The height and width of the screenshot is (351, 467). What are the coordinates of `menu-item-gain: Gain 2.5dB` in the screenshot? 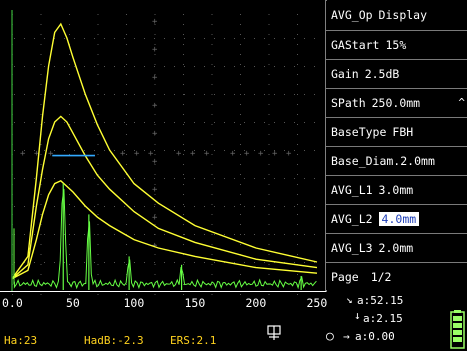 It's located at (396, 73).